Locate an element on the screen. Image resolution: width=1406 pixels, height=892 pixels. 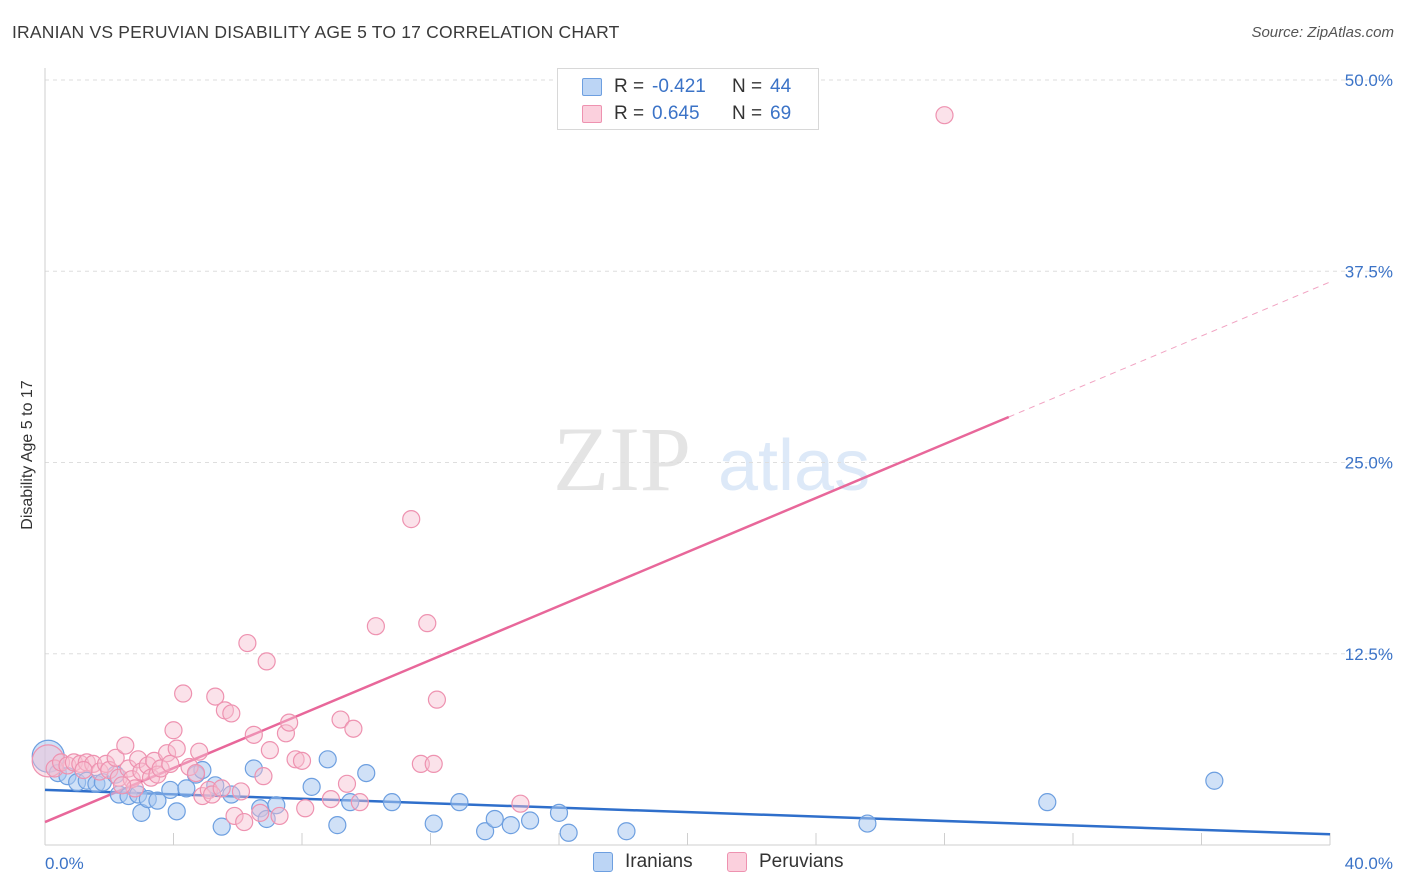
y-tick-labels: 12.5% 25.0% 37.5% 50.0% is located at coordinates (1369, 367).